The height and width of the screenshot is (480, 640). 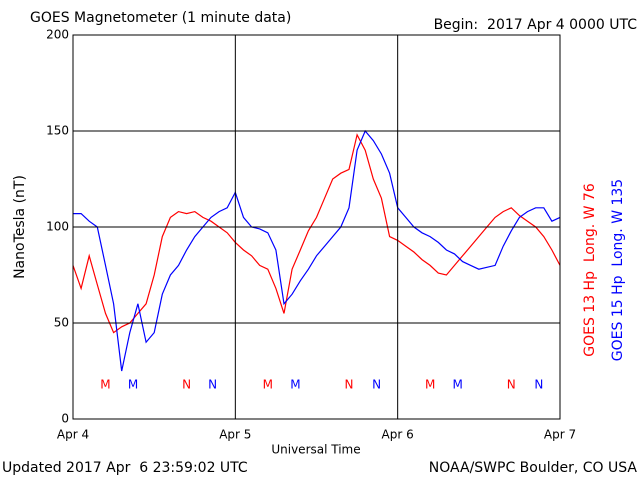 What do you see at coordinates (536, 25) in the screenshot?
I see `chart-subtitle: Begin: 2017 Apr 4 0000 UTC` at bounding box center [536, 25].